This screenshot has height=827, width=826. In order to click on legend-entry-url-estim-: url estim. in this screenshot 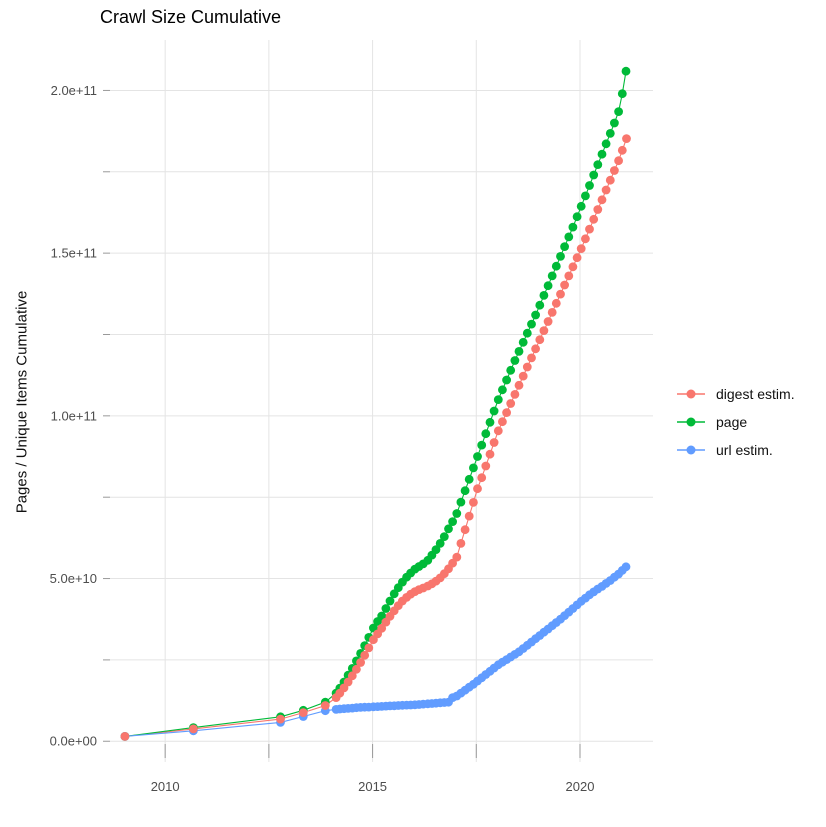, I will do `click(735, 450)`.